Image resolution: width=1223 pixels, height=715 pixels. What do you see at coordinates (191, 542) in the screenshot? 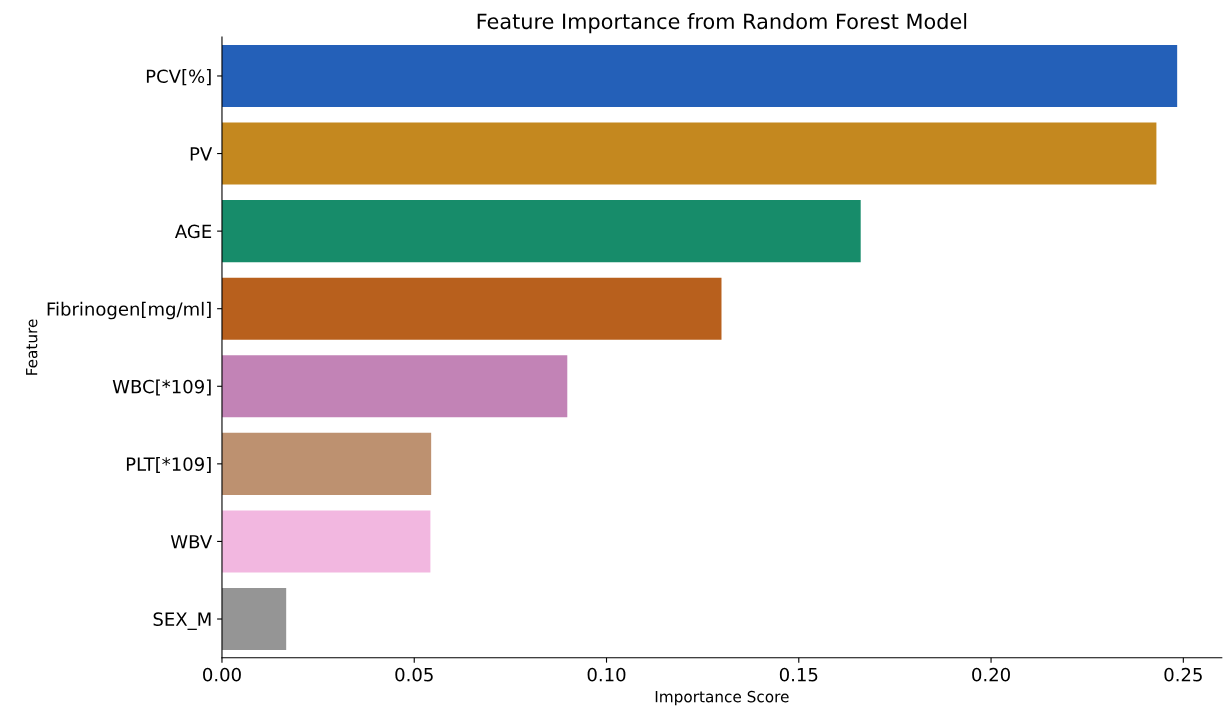
I see `y-tick-label: WBV` at bounding box center [191, 542].